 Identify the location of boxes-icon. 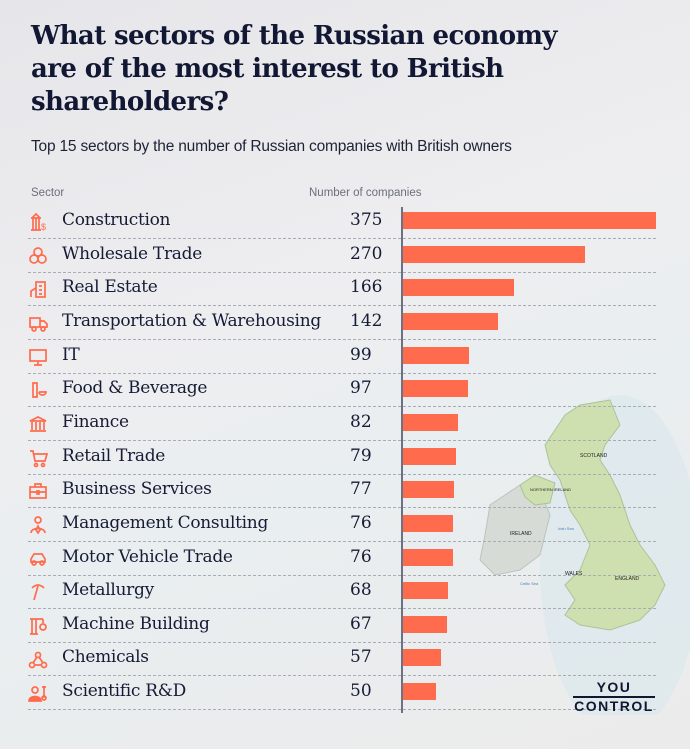
(38, 255).